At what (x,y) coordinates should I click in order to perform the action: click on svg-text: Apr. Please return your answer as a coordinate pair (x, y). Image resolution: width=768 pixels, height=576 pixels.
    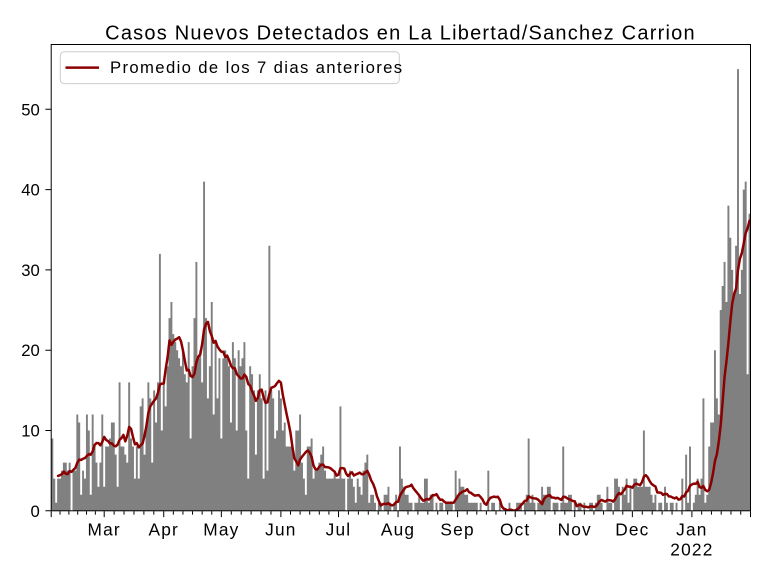
    Looking at the image, I should click on (163, 530).